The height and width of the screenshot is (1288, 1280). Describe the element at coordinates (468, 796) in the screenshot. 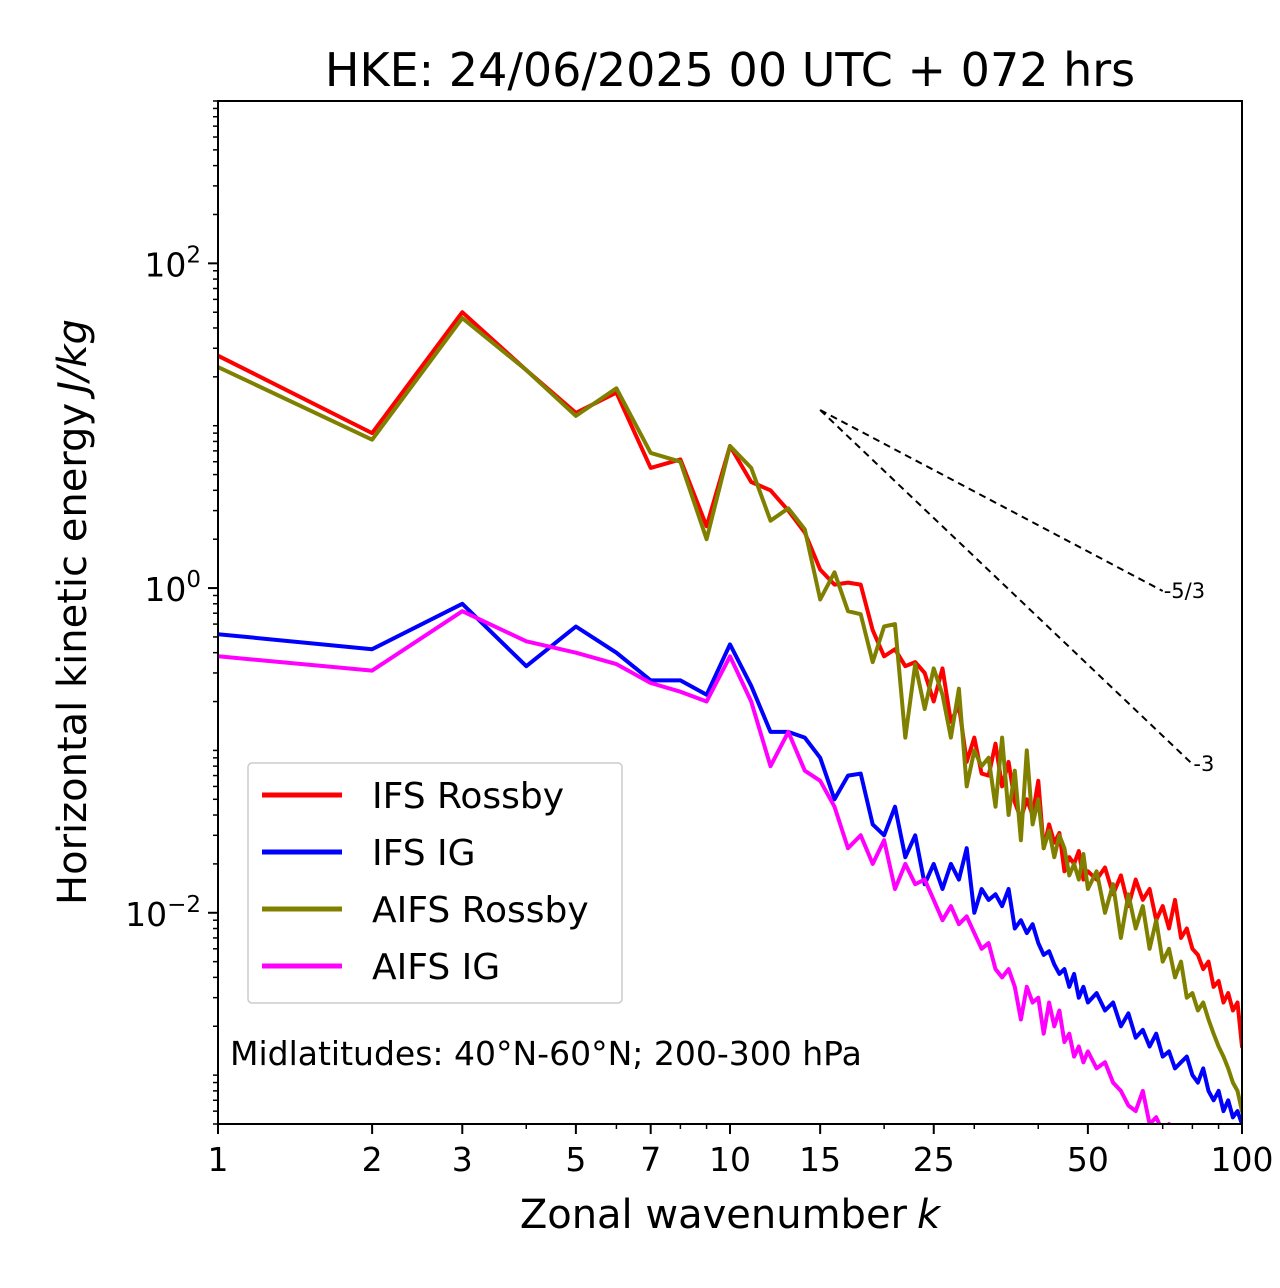

I see `legend-label-0: IFS Rossby` at that location.